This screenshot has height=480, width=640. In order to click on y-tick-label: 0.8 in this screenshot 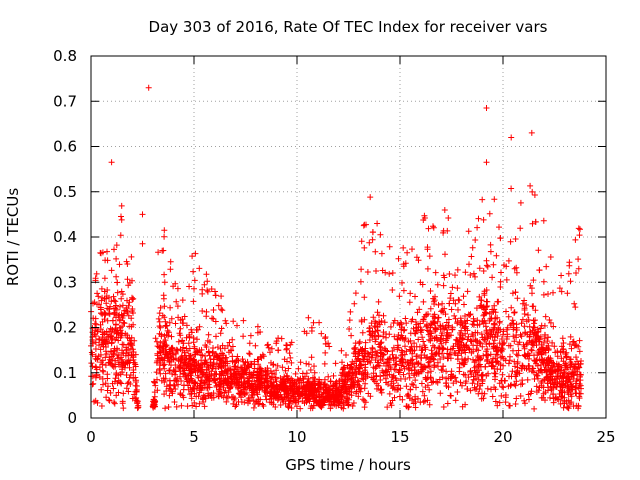, I will do `click(65, 56)`.